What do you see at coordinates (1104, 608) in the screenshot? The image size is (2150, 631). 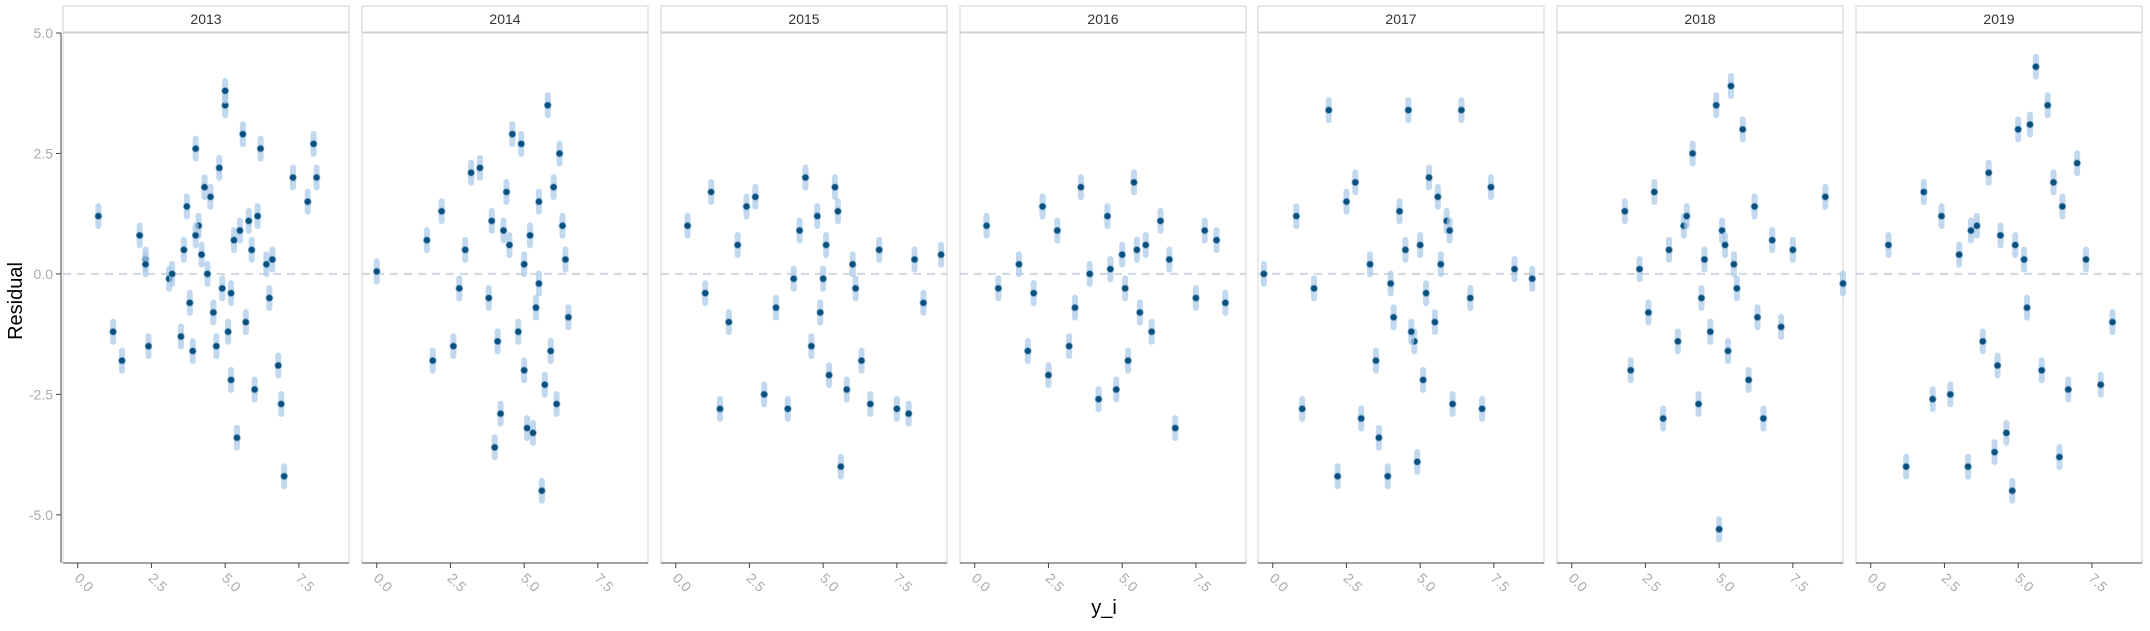 I see `x-axis-title: y_i` at bounding box center [1104, 608].